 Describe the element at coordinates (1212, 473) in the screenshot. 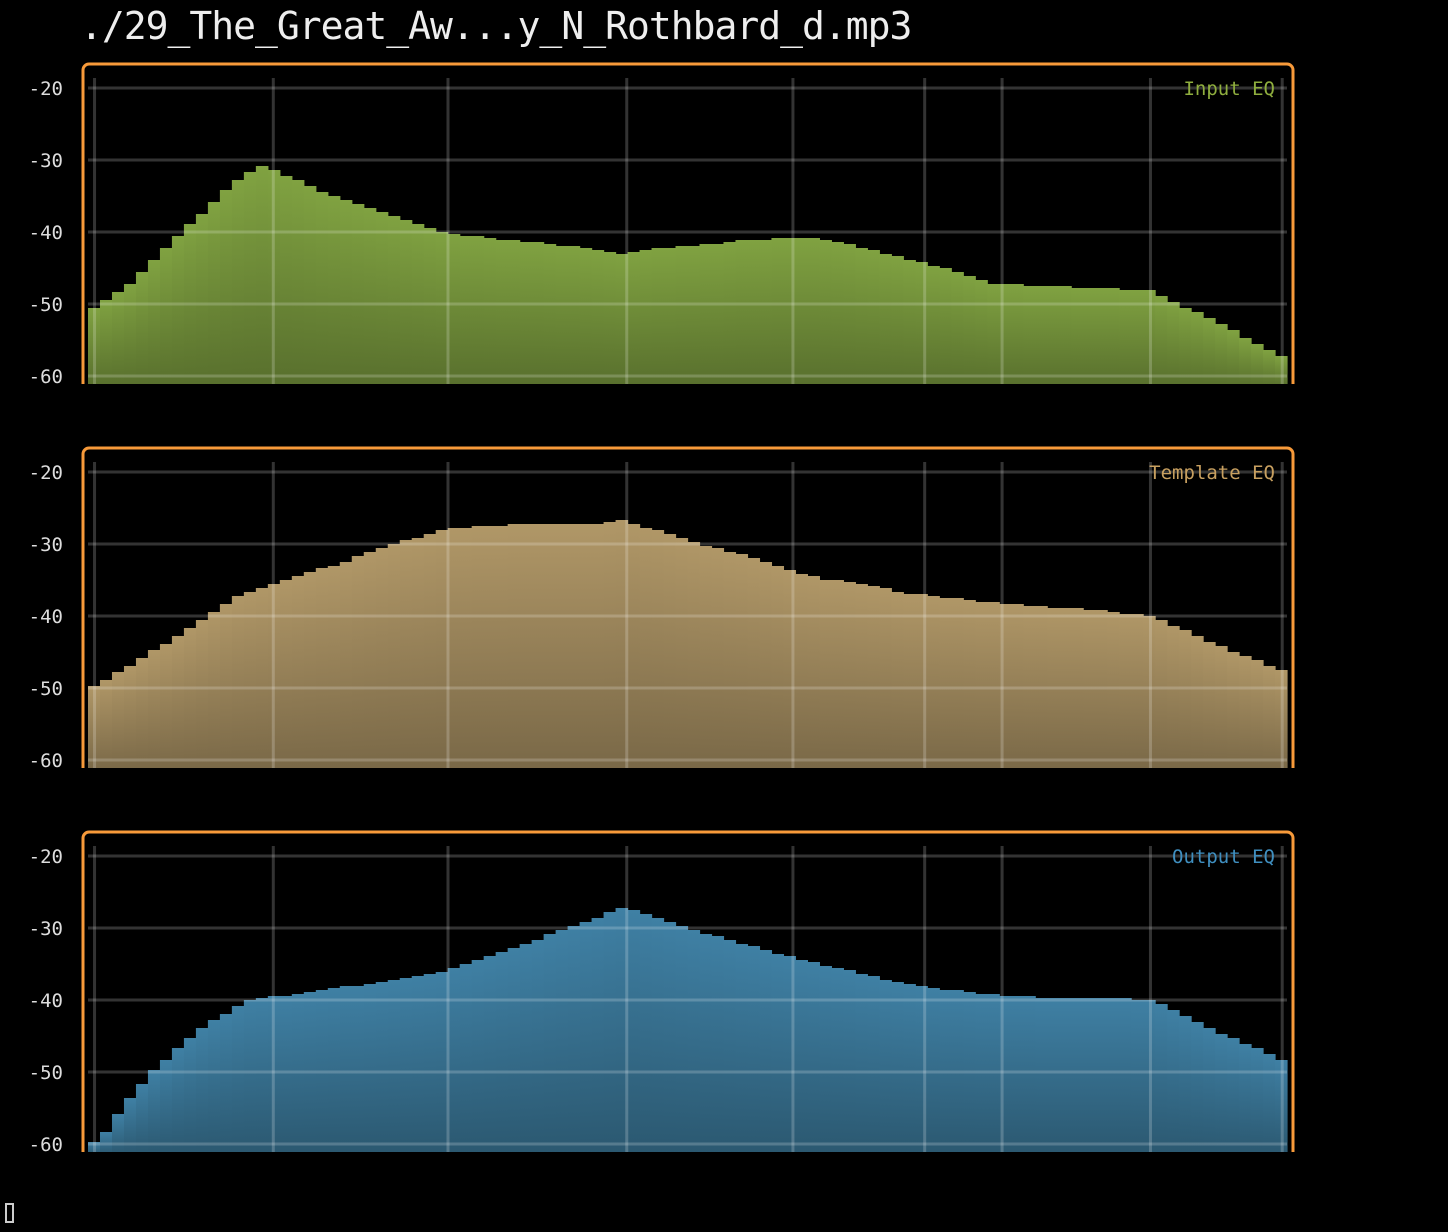

I see `legend-label: Template EQ` at that location.